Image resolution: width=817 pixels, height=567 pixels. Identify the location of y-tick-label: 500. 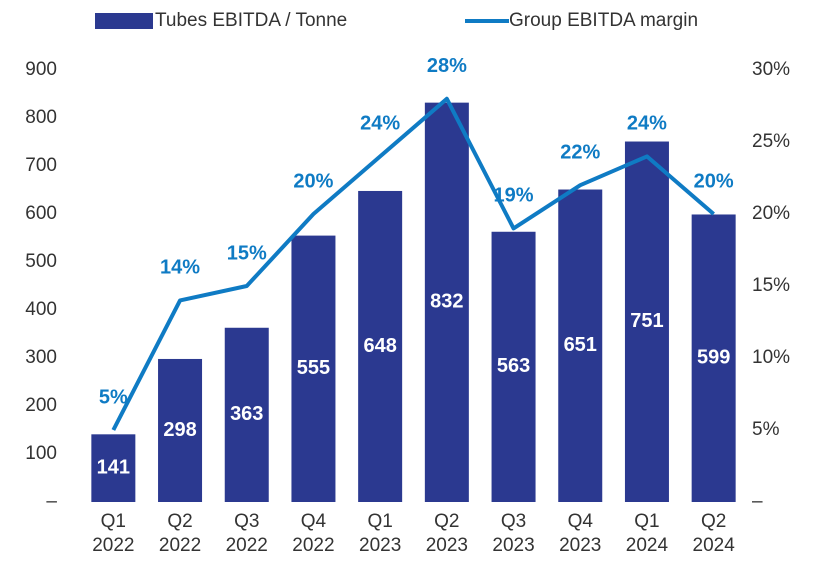
(41, 261).